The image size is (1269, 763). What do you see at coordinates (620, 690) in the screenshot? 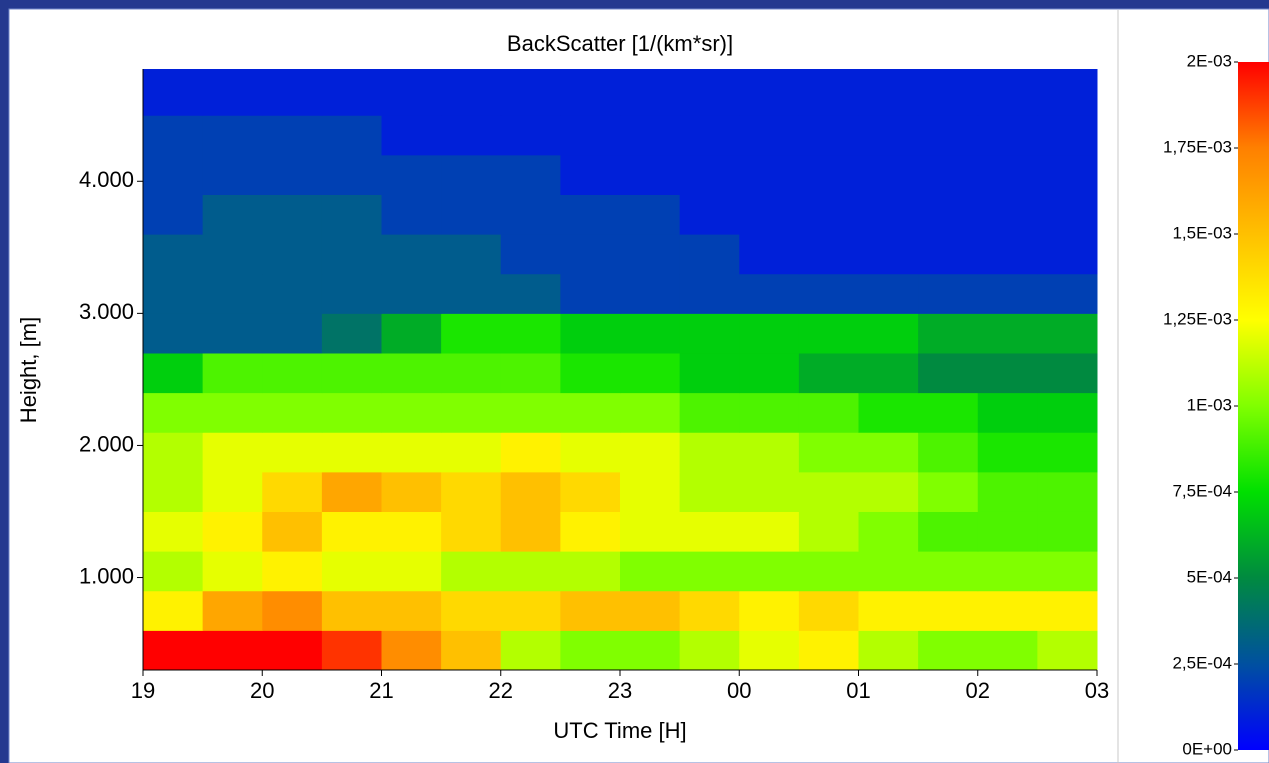
I see `x-tick-label: 23` at bounding box center [620, 690].